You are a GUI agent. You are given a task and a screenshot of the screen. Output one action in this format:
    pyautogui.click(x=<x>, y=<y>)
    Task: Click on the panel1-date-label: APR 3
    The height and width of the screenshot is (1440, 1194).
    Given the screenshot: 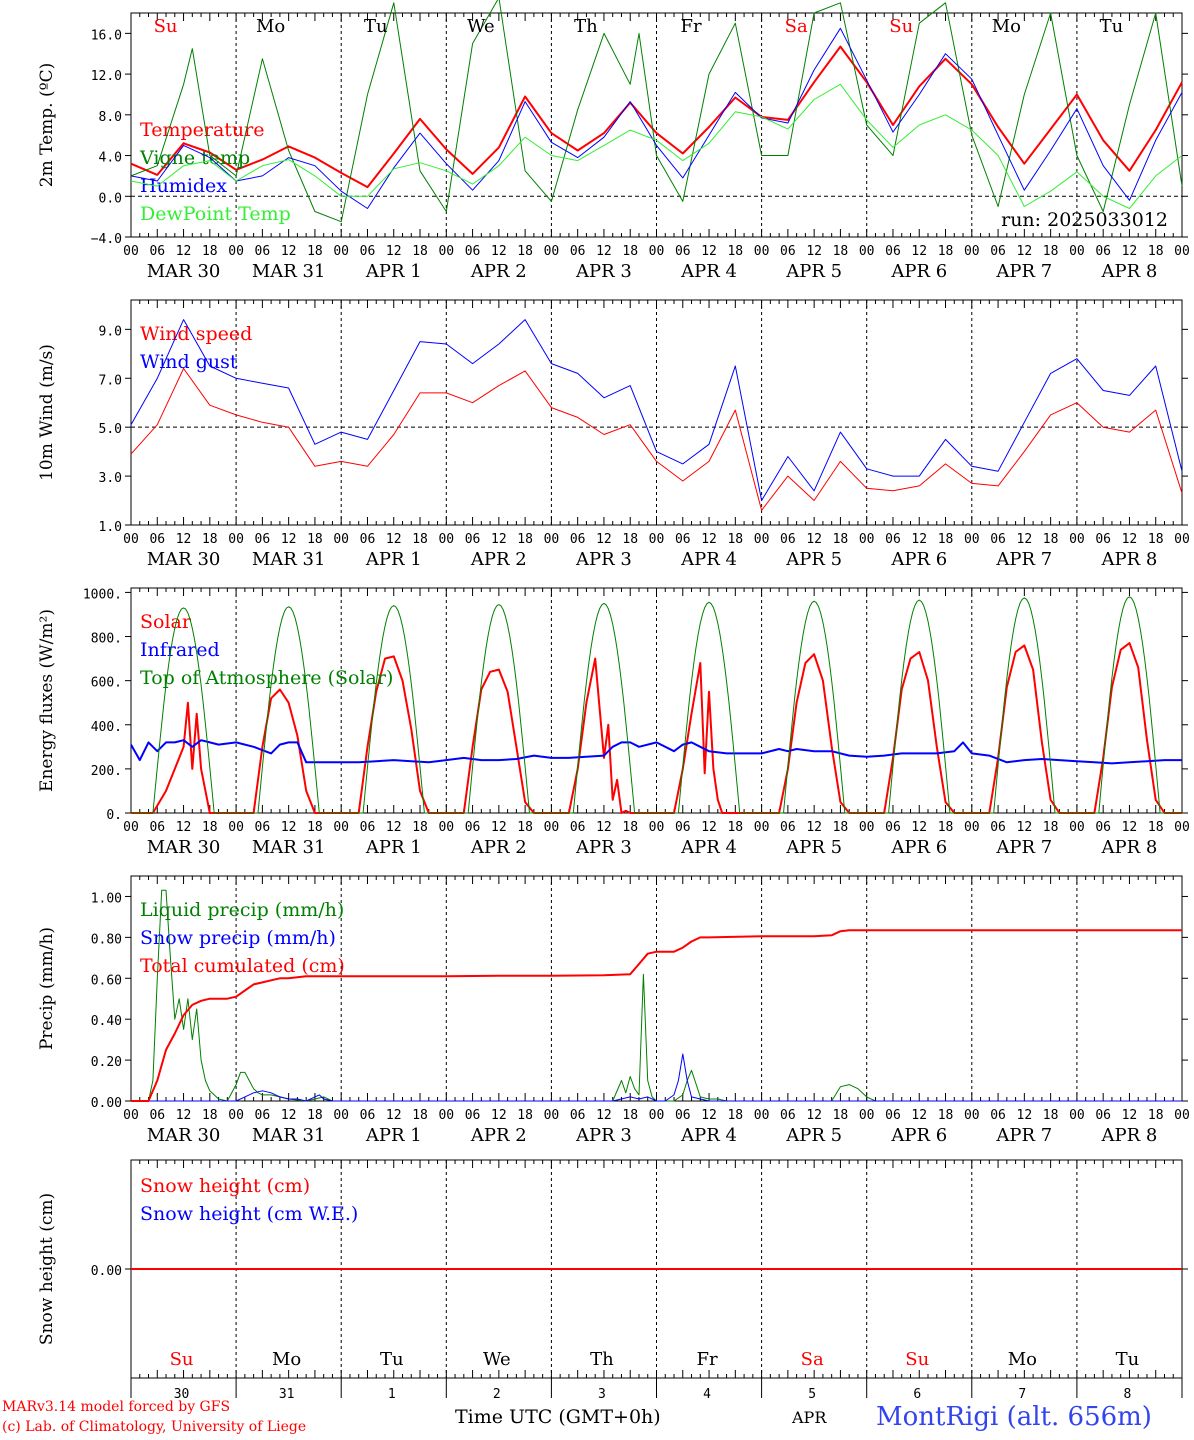 What is the action you would take?
    pyautogui.click(x=603, y=271)
    